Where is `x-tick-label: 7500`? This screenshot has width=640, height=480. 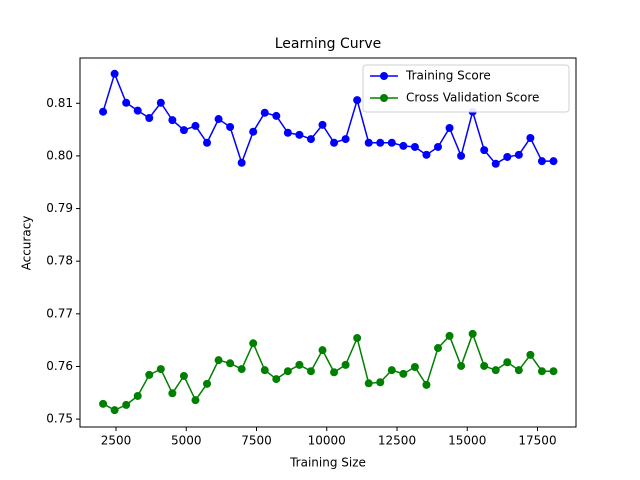
x-tick-label: 7500 is located at coordinates (256, 441).